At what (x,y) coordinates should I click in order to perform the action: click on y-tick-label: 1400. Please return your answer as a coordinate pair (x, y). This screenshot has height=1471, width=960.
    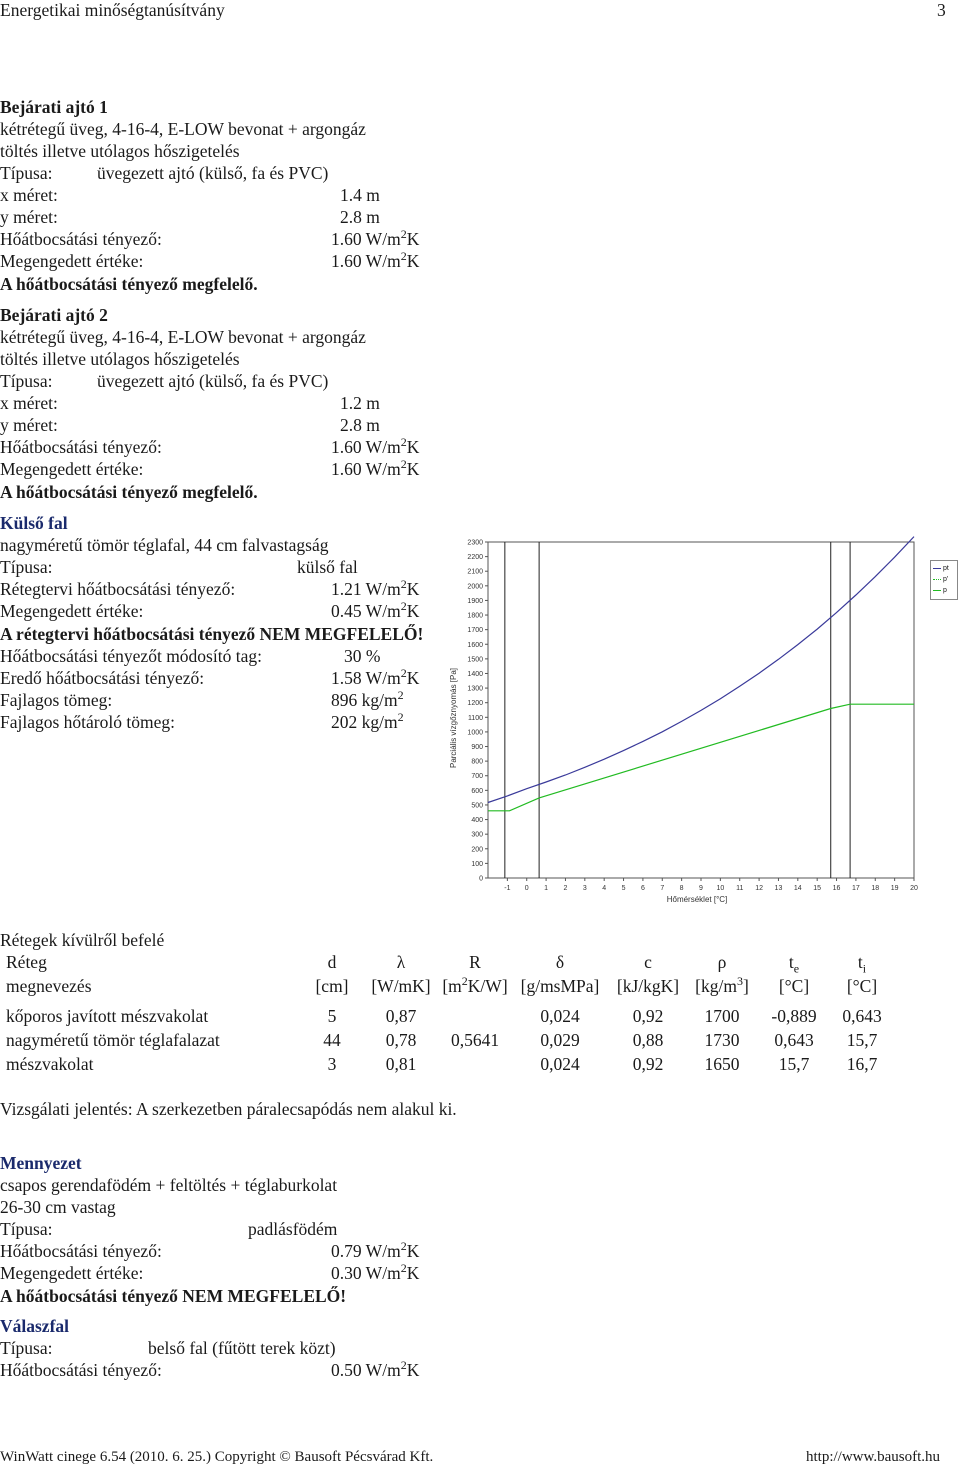
    Looking at the image, I should click on (475, 674).